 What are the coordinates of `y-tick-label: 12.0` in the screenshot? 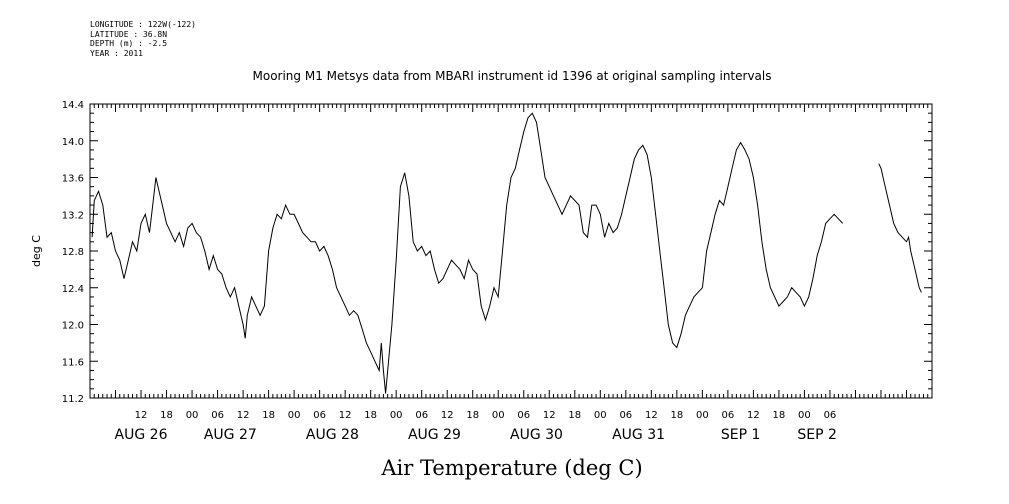 It's located at (73, 326).